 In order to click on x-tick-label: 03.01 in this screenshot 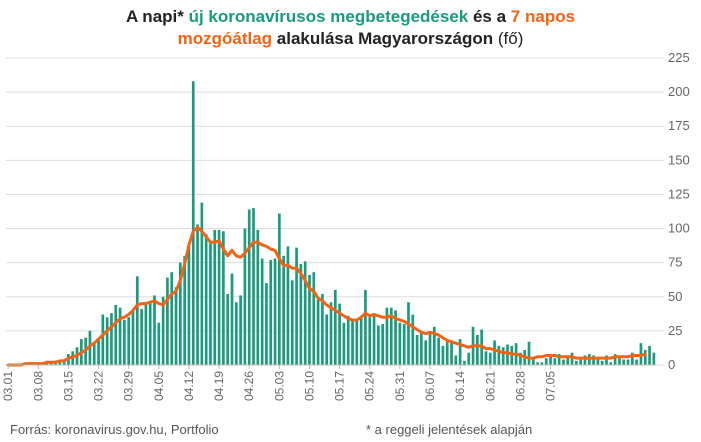, I will do `click(8, 386)`.